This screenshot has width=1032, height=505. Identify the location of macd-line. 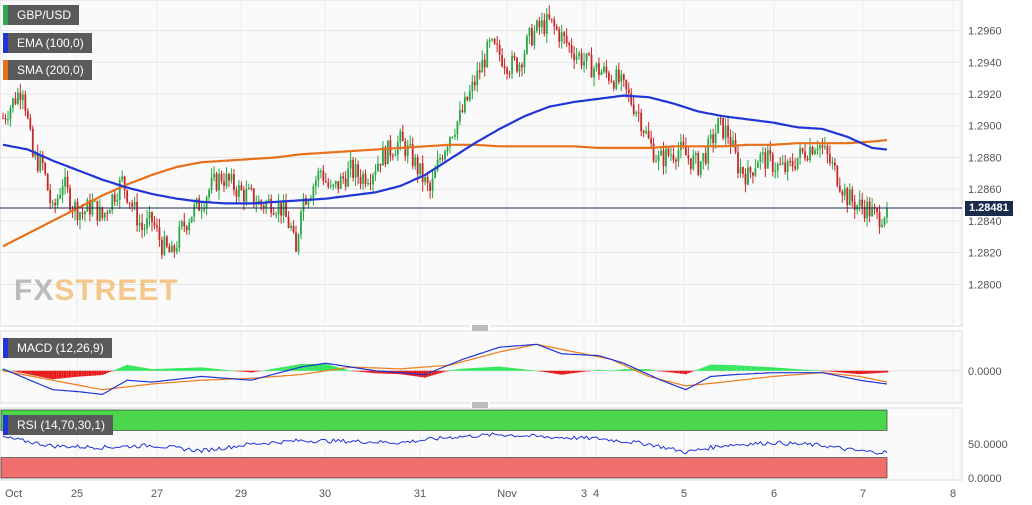
(445, 369).